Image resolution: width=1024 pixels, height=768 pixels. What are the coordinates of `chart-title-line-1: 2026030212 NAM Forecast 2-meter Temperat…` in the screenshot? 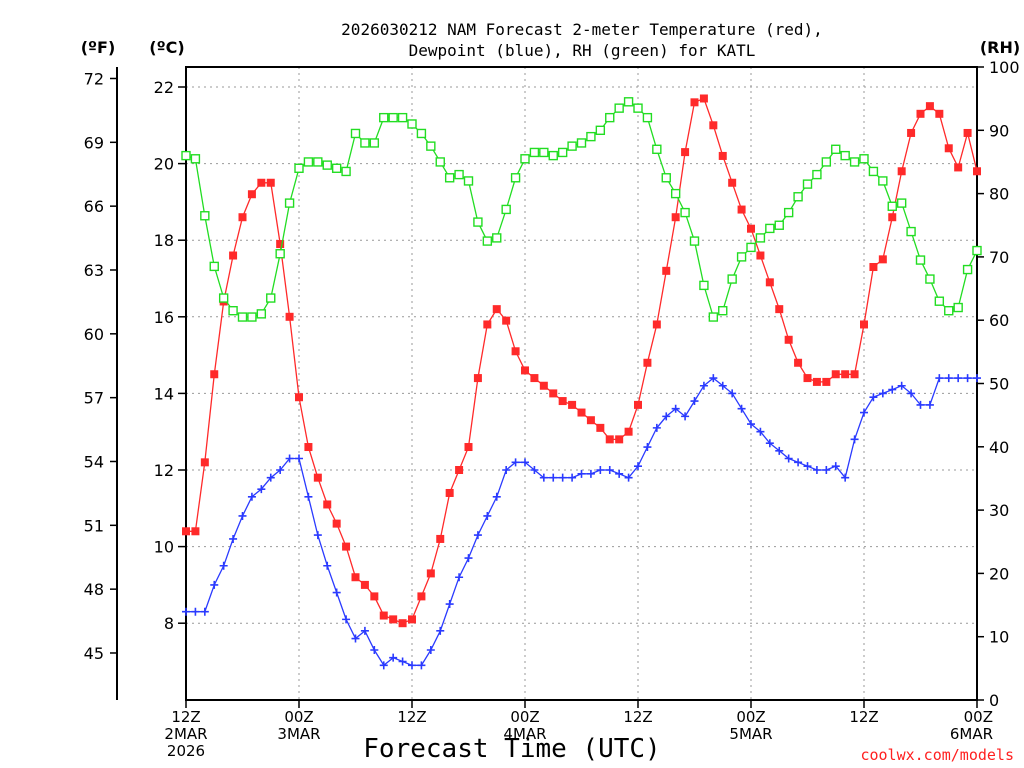 It's located at (582, 29).